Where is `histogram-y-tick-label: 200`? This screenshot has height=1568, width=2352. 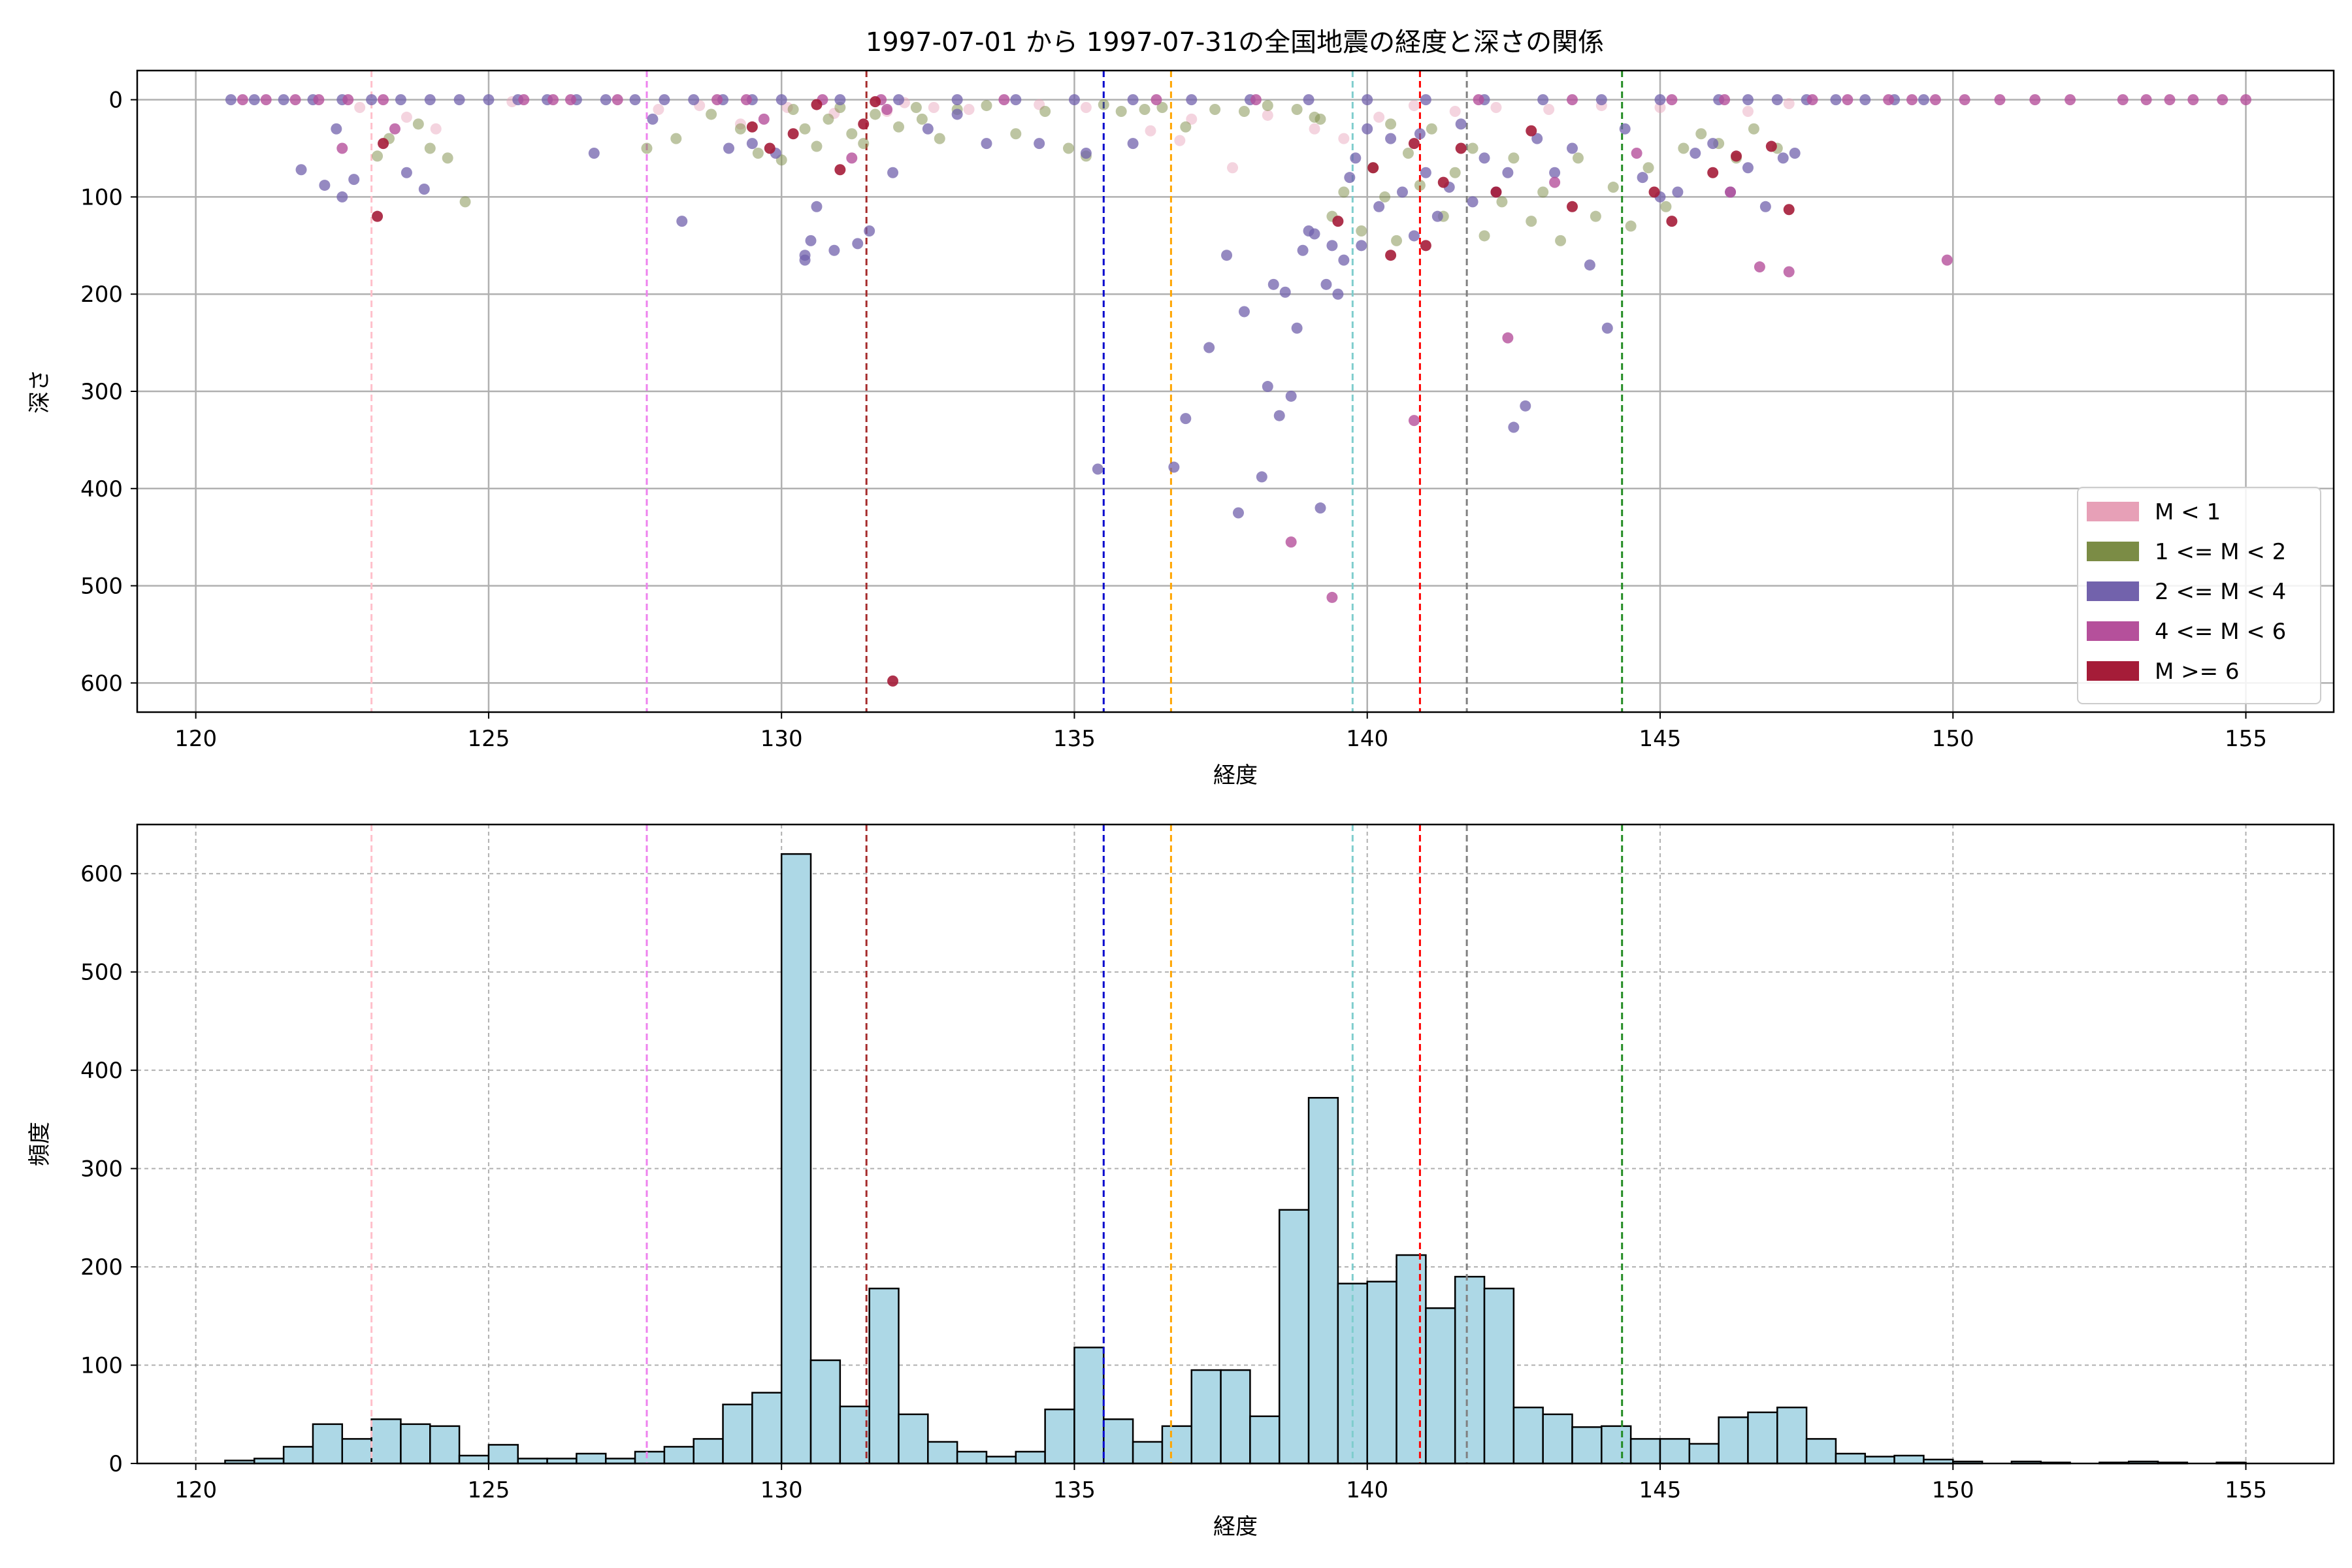
histogram-y-tick-label: 200 is located at coordinates (101, 1267).